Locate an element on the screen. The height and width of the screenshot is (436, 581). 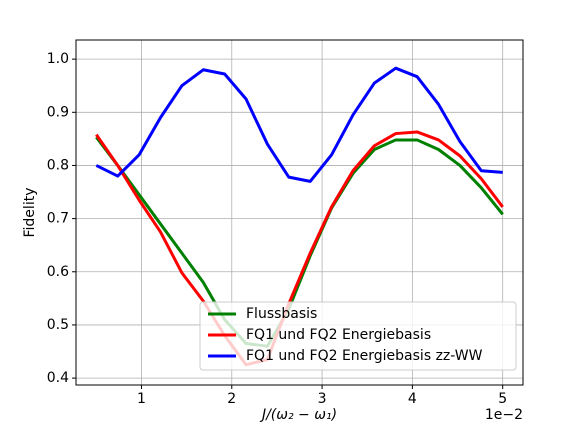
x-tick-label: 2 is located at coordinates (231, 399).